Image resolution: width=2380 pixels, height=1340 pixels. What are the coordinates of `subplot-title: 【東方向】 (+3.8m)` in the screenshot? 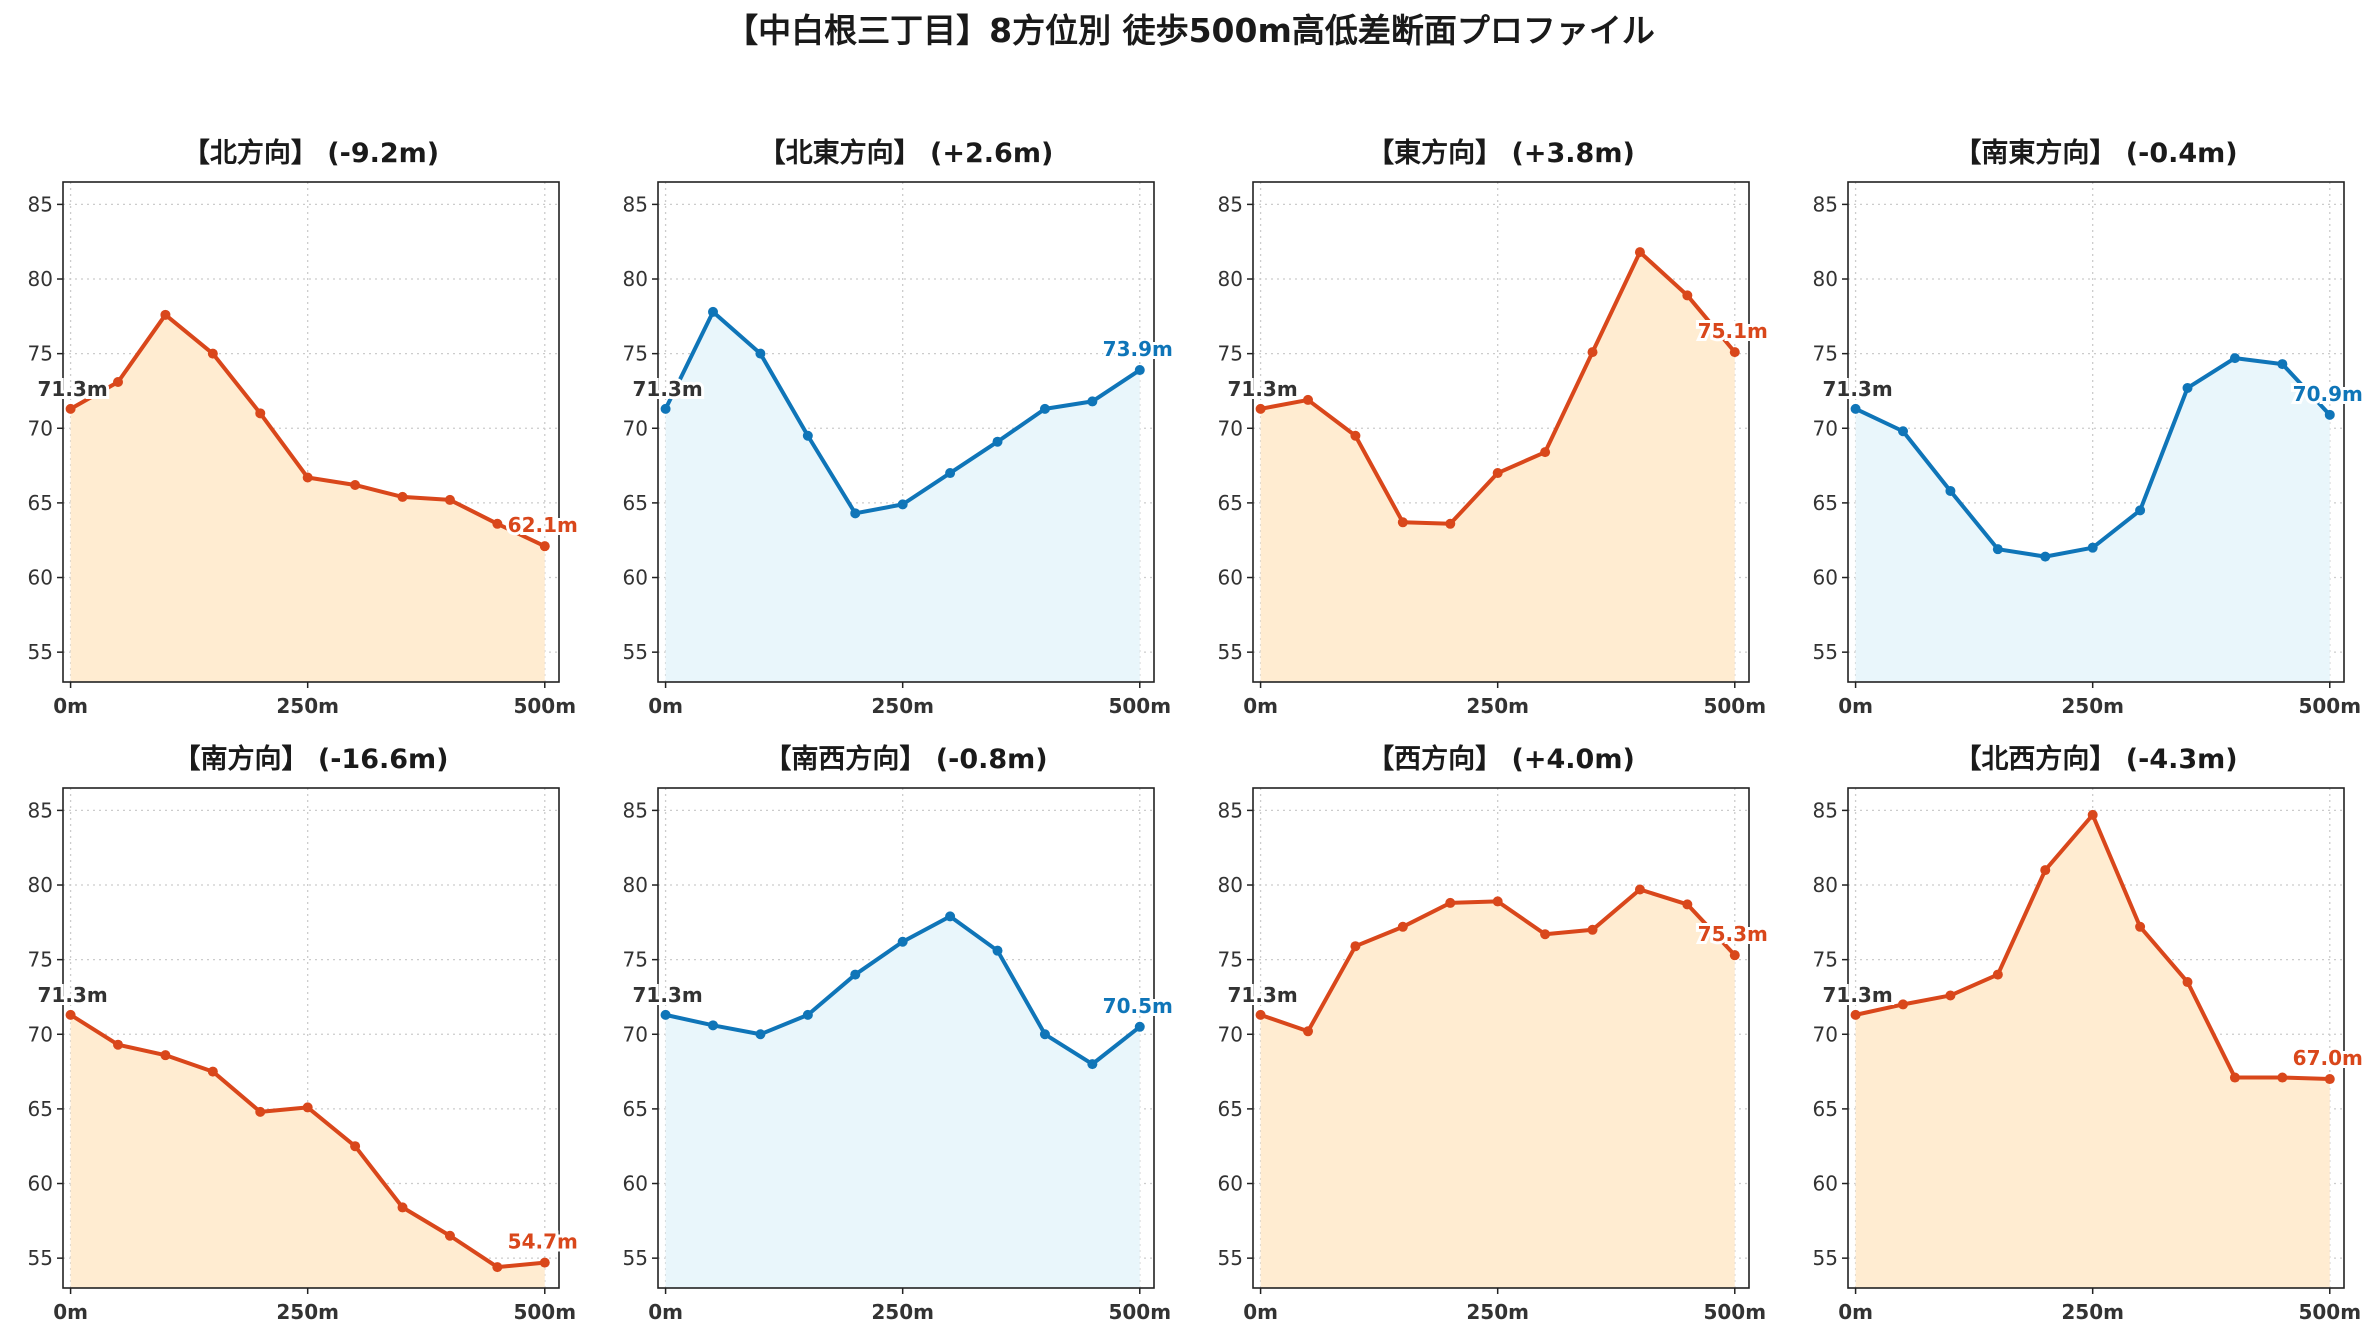 It's located at (1501, 153).